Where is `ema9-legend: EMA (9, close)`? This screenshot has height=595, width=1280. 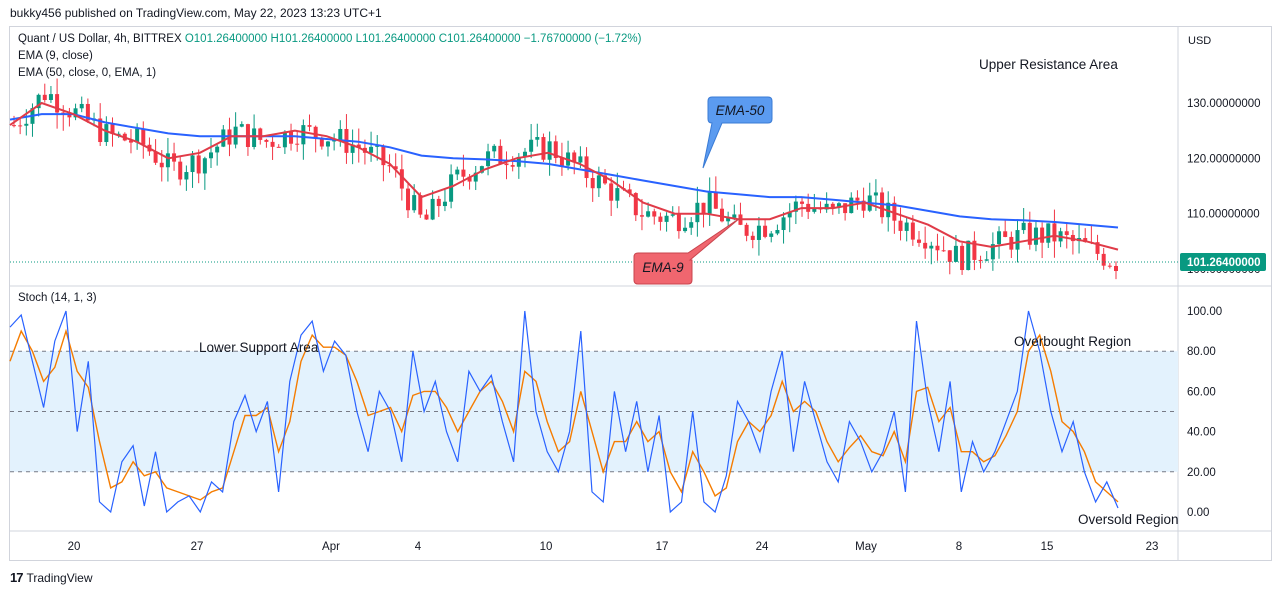 ema9-legend: EMA (9, close) is located at coordinates (55, 56).